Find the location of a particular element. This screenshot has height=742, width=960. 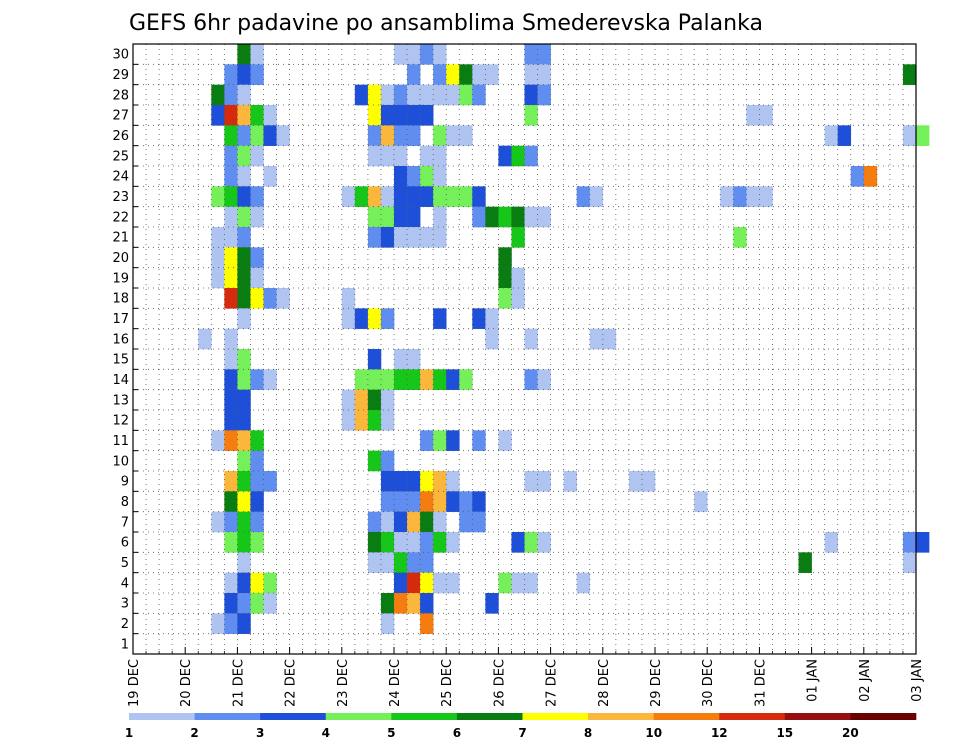

x-tick-label: 20 DEC is located at coordinates (186, 683).